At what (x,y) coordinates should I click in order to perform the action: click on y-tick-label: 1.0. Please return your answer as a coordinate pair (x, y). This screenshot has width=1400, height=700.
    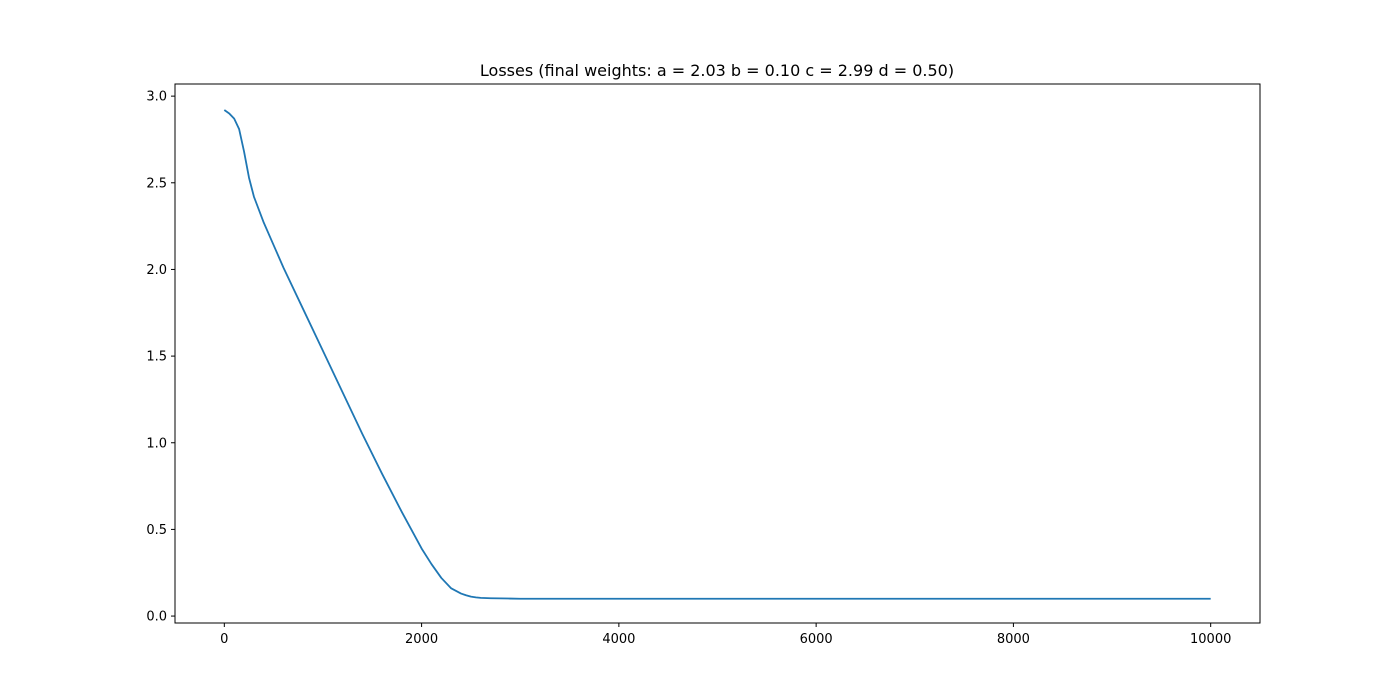
    Looking at the image, I should click on (156, 443).